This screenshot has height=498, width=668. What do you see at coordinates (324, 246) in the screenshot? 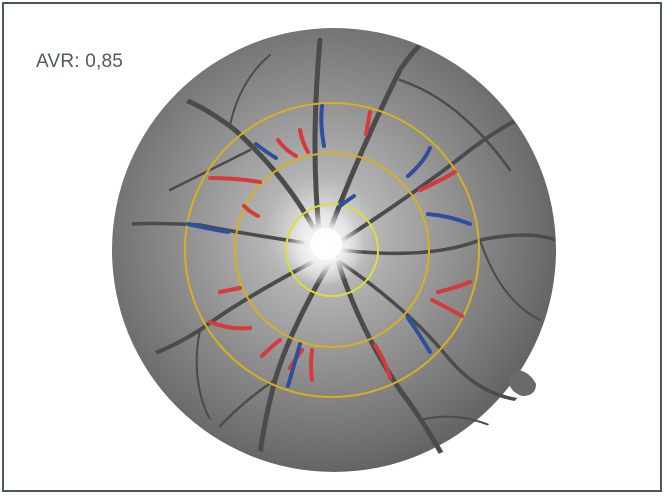
I see `optic-disc` at bounding box center [324, 246].